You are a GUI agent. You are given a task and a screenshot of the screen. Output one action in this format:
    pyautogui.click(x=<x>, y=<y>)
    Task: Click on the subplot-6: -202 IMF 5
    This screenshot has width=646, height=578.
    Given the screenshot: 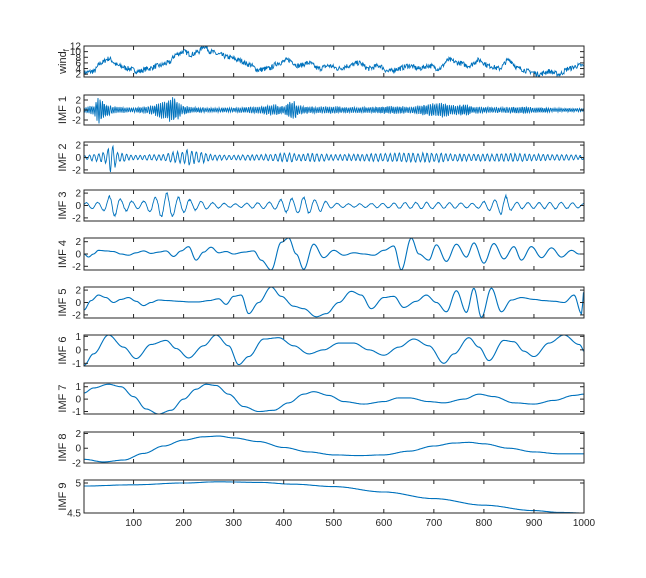 What is the action you would take?
    pyautogui.click(x=321, y=303)
    